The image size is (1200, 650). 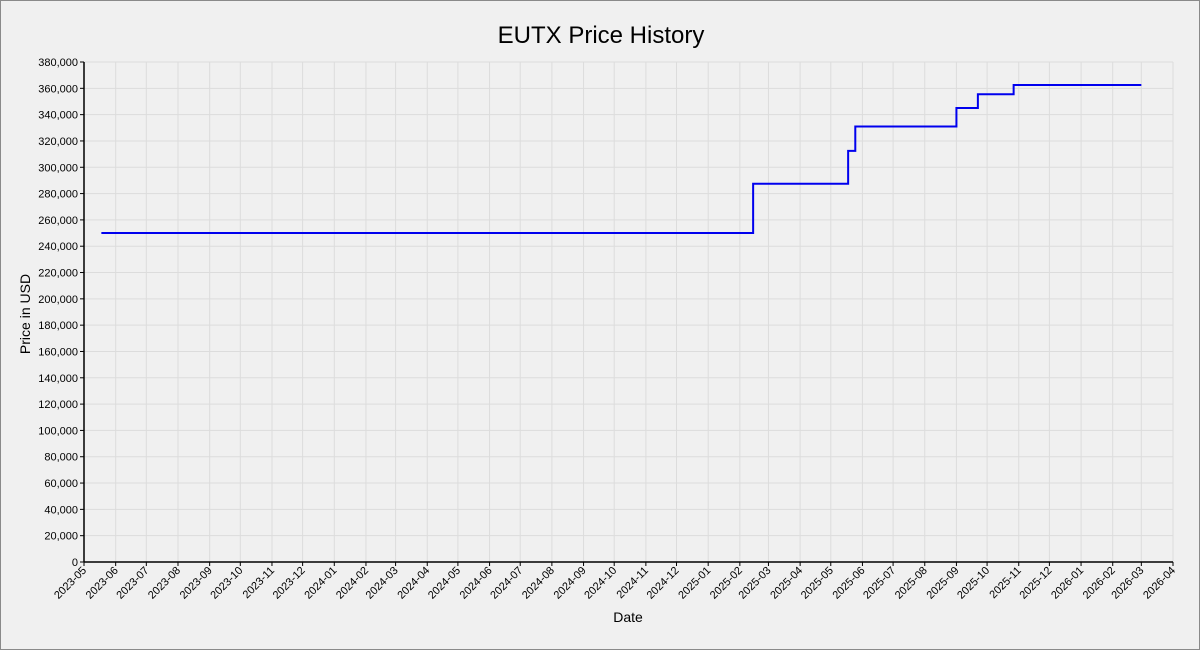 I want to click on y-tick-label: 320,000, so click(x=58, y=142).